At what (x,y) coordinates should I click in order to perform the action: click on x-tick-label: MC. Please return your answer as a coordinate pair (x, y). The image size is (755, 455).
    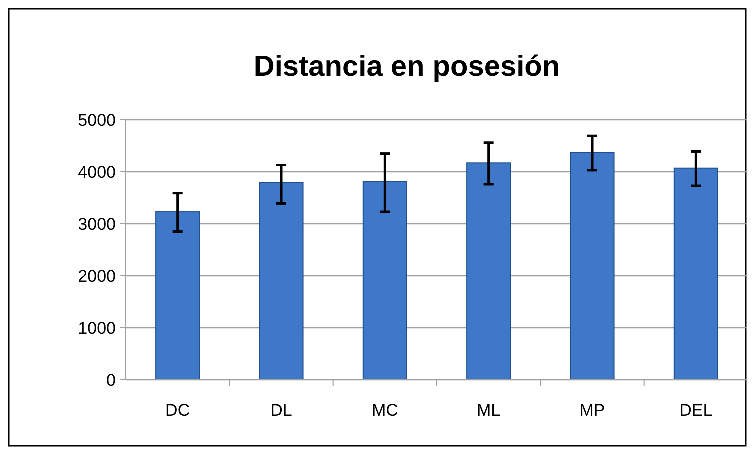
    Looking at the image, I should click on (385, 410).